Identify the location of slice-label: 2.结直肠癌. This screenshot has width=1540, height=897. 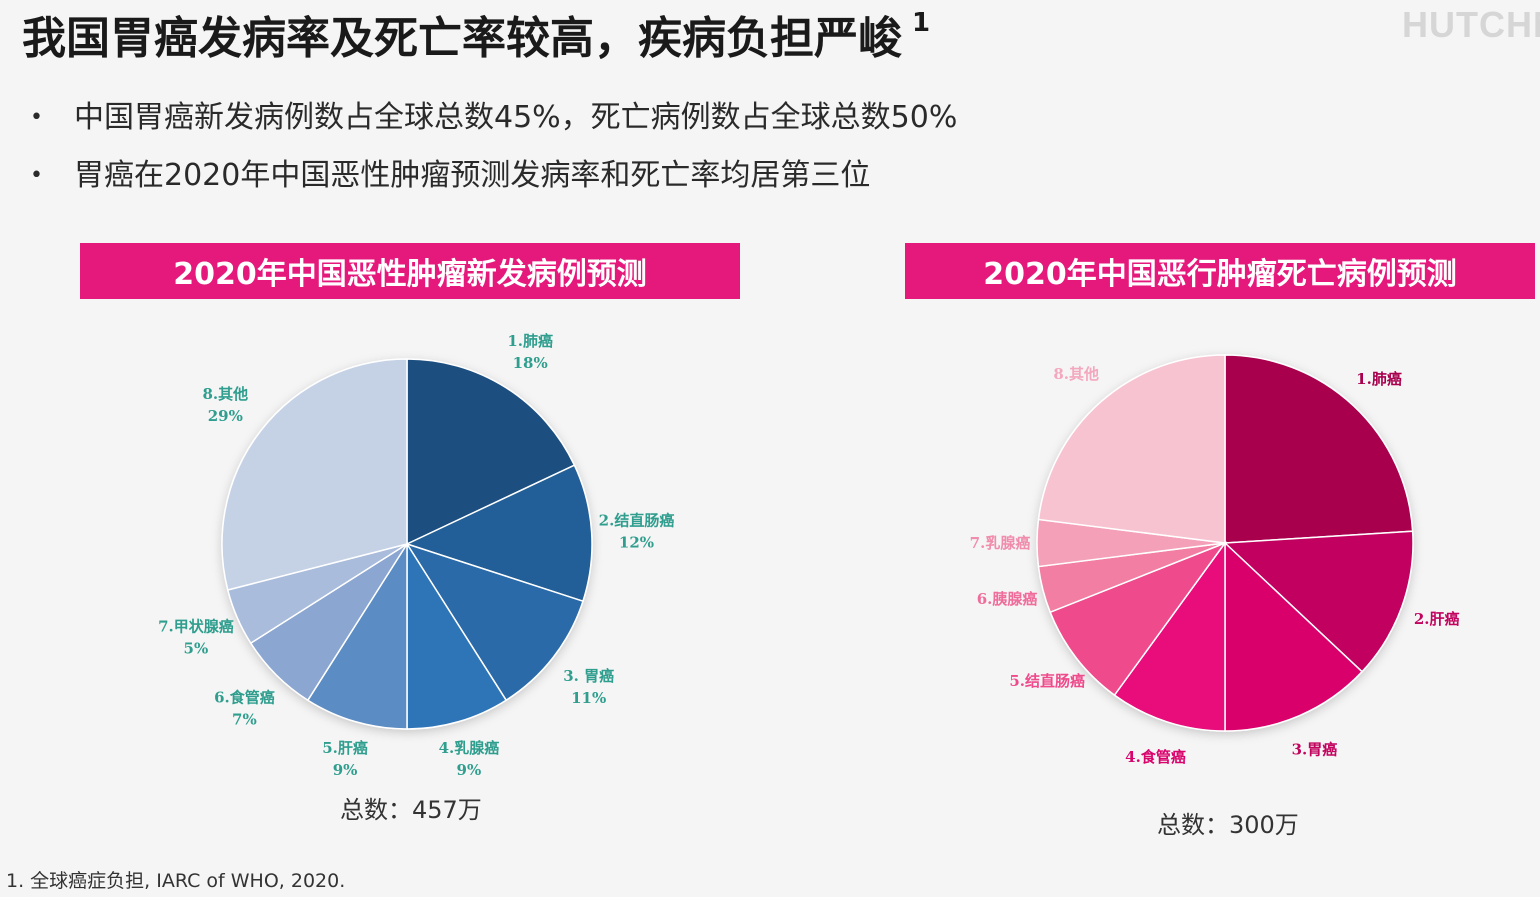
(637, 521).